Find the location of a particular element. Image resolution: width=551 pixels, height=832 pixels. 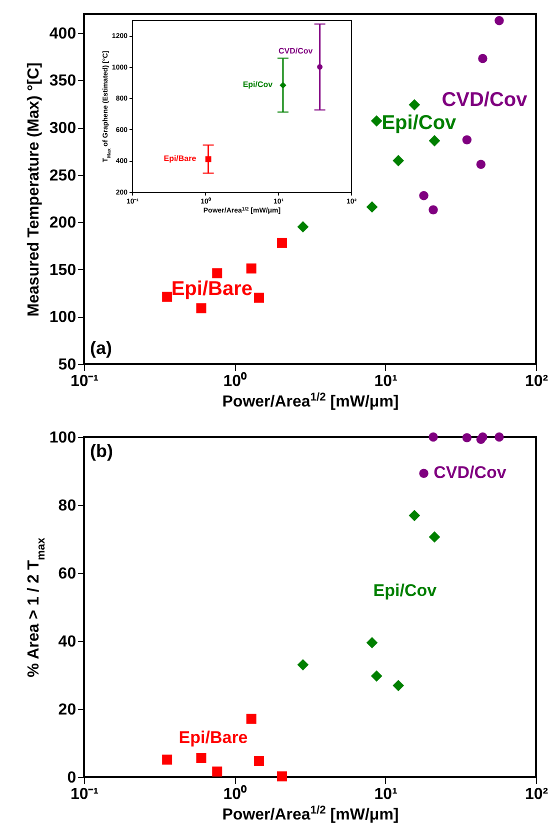

y-tick-label: 0 is located at coordinates (71, 778).